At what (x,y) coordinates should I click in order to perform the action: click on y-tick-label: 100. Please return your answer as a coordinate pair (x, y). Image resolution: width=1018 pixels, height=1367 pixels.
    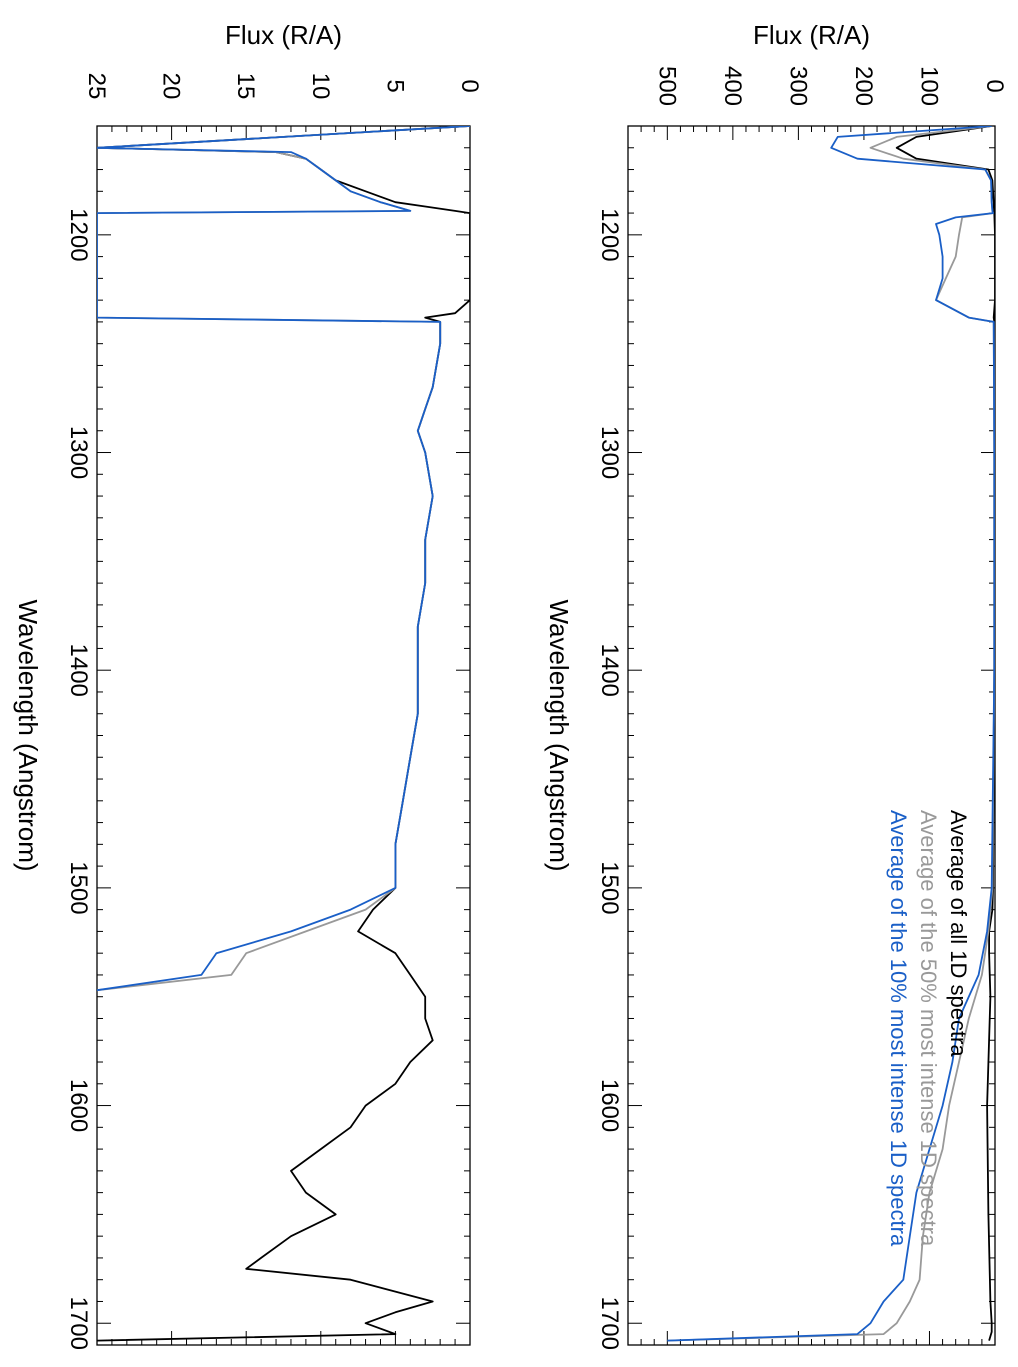
    Looking at the image, I should click on (928, 86).